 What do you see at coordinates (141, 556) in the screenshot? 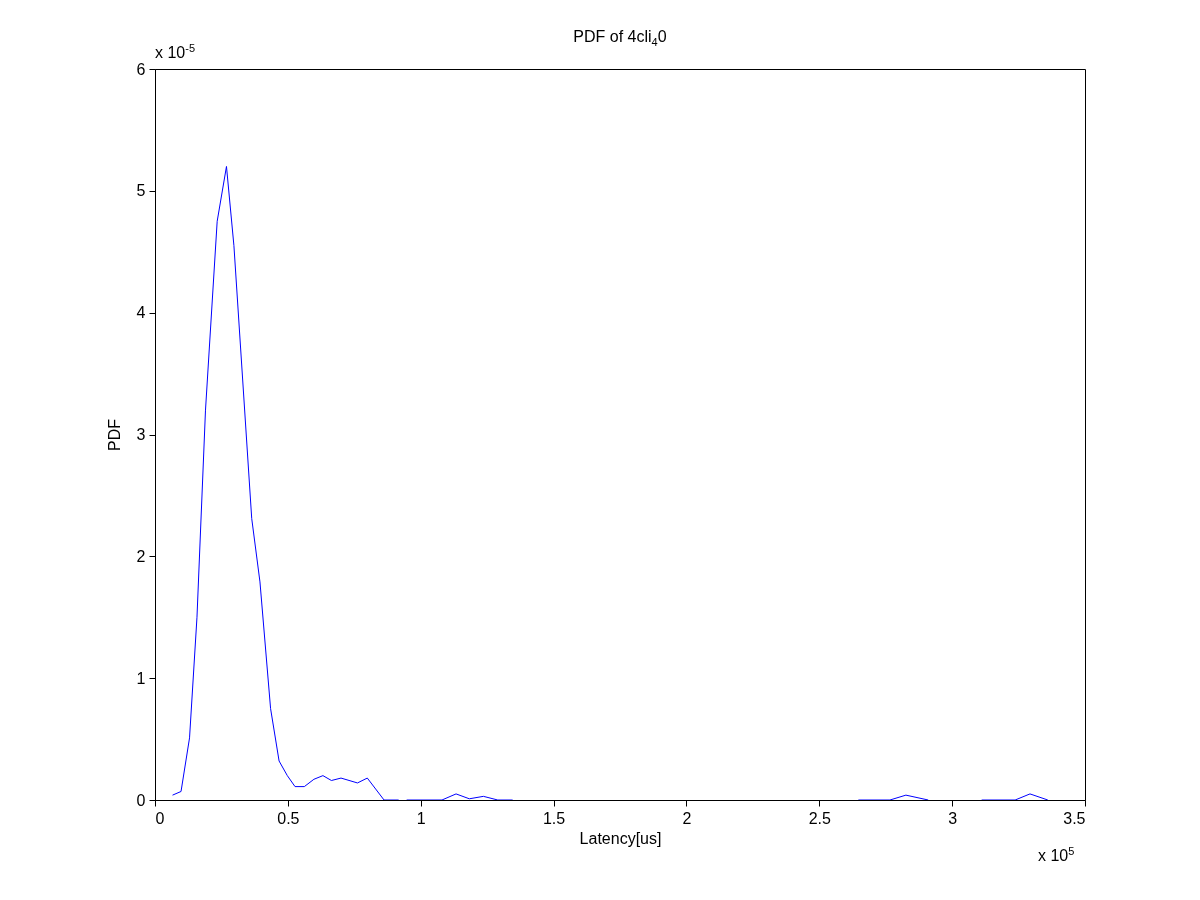
I see `y-tick-label: 2` at bounding box center [141, 556].